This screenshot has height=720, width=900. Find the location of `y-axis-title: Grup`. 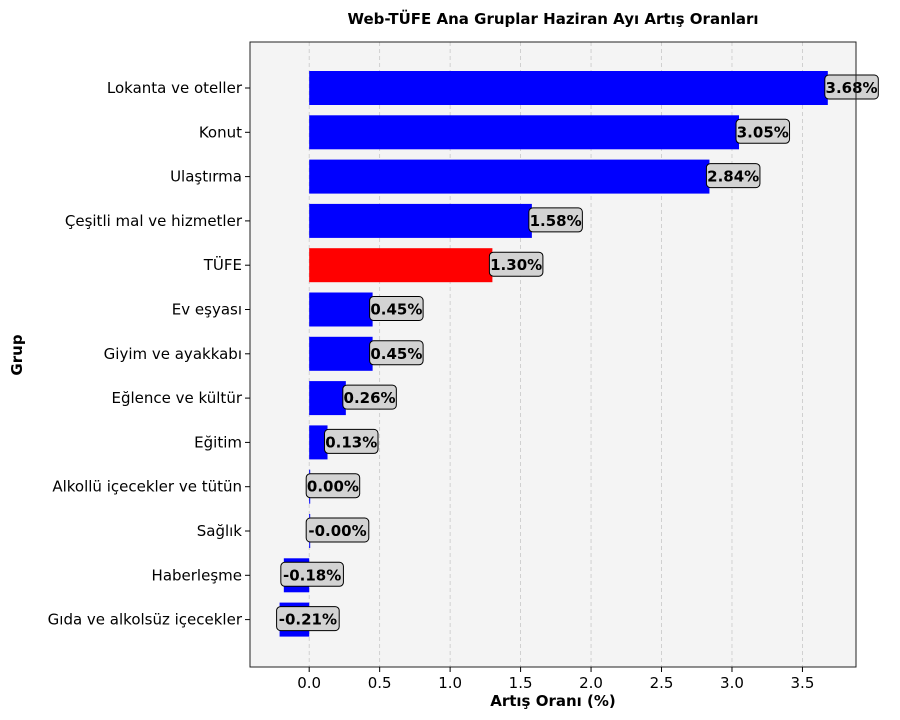

y-axis-title: Grup is located at coordinates (17, 354).